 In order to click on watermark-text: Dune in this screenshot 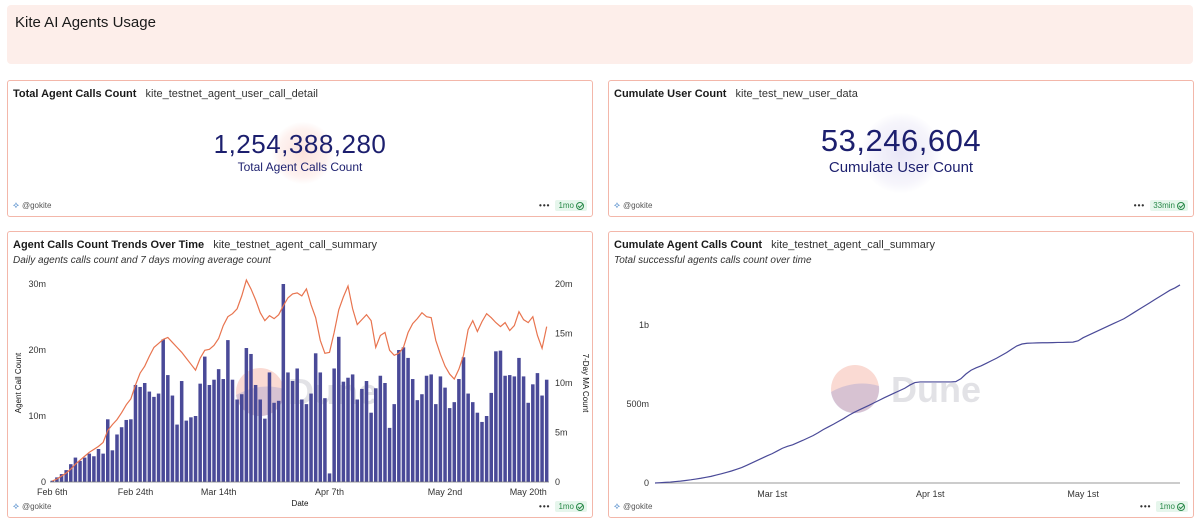, I will do `click(936, 389)`.